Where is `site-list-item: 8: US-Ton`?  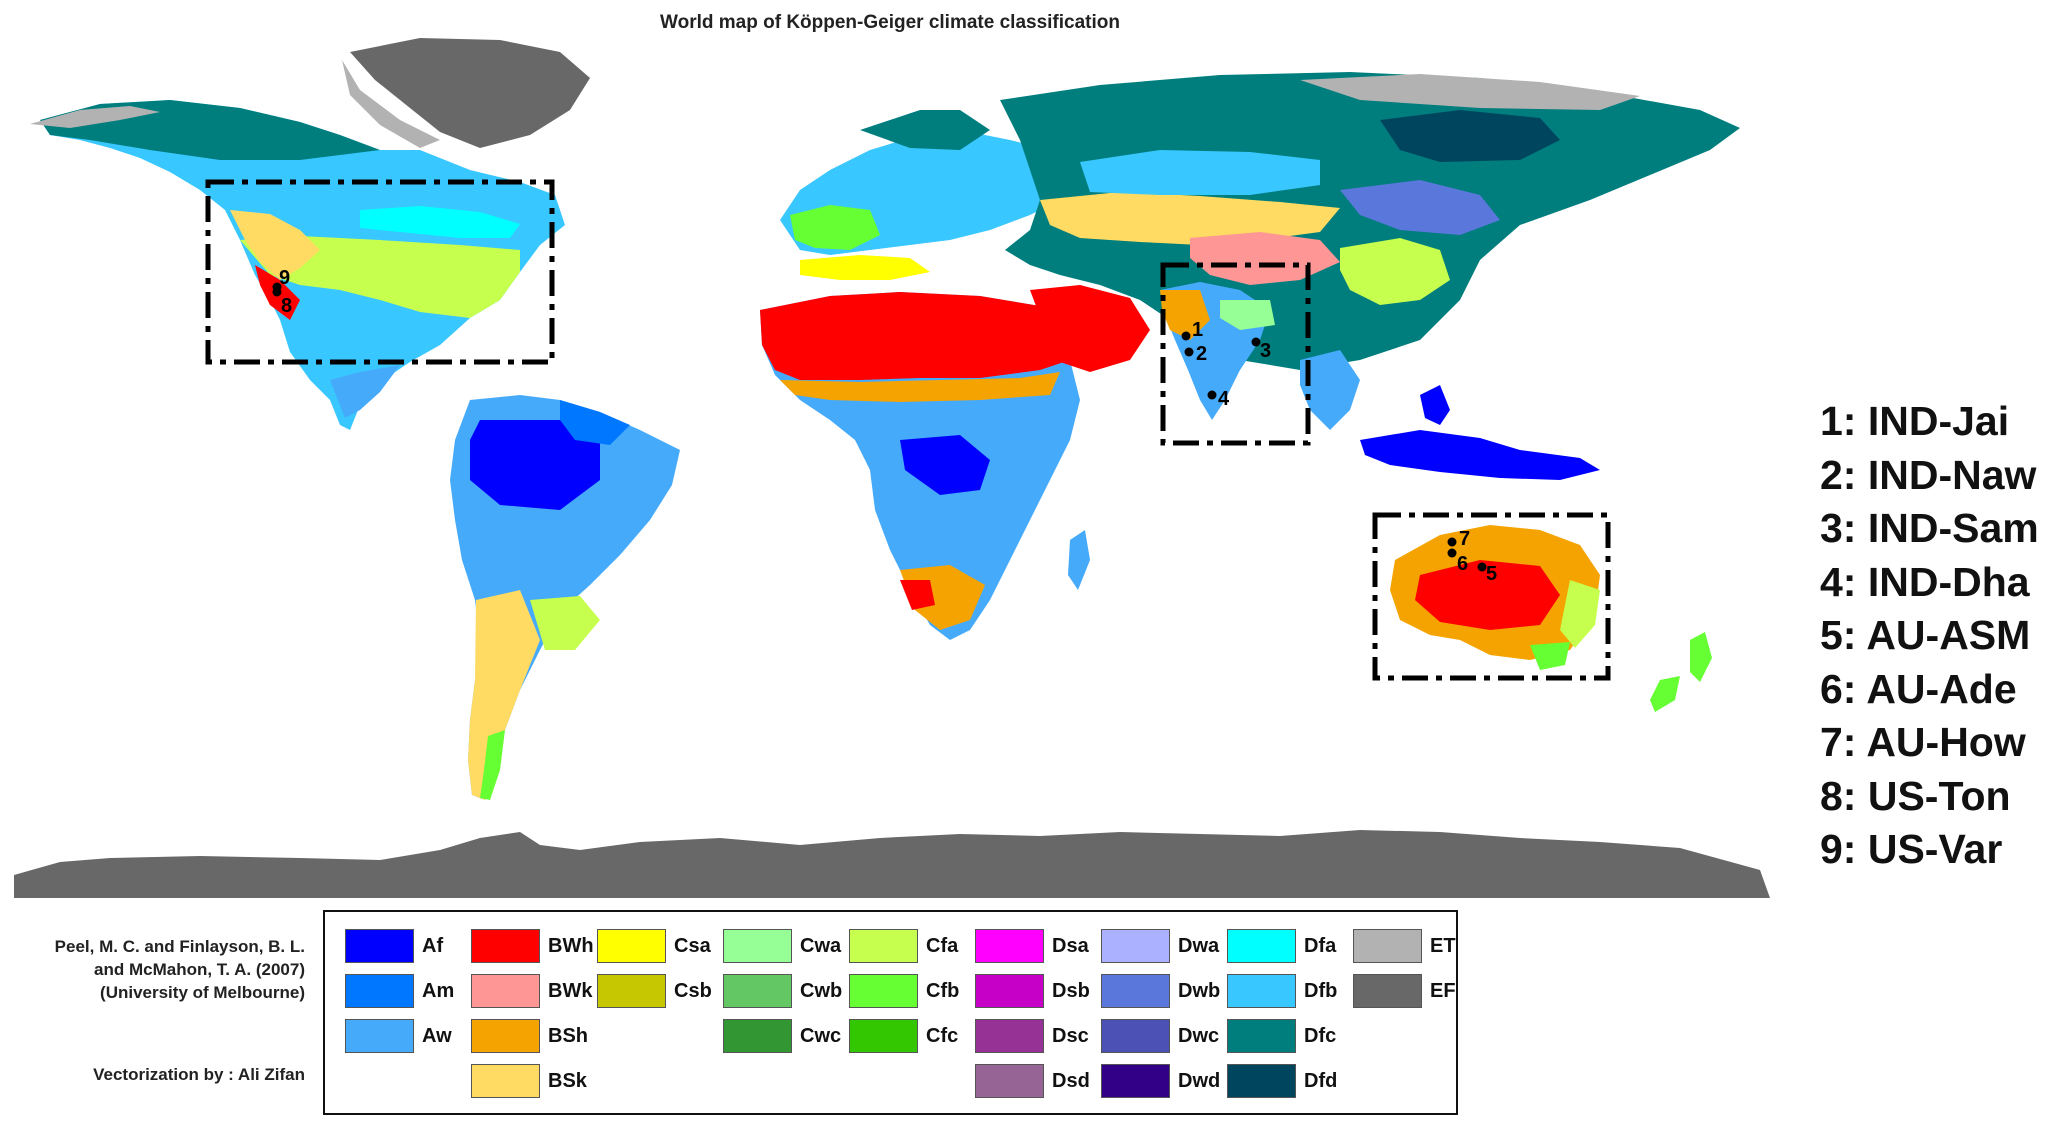
site-list-item: 8: US-Ton is located at coordinates (1915, 795).